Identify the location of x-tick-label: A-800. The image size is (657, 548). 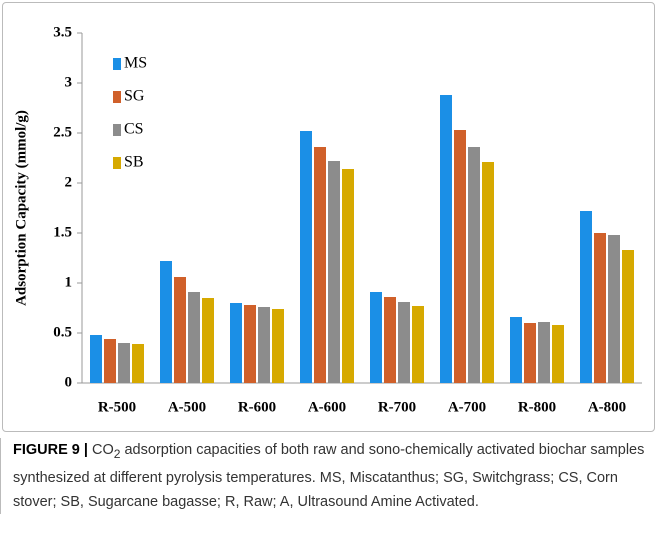
(607, 407).